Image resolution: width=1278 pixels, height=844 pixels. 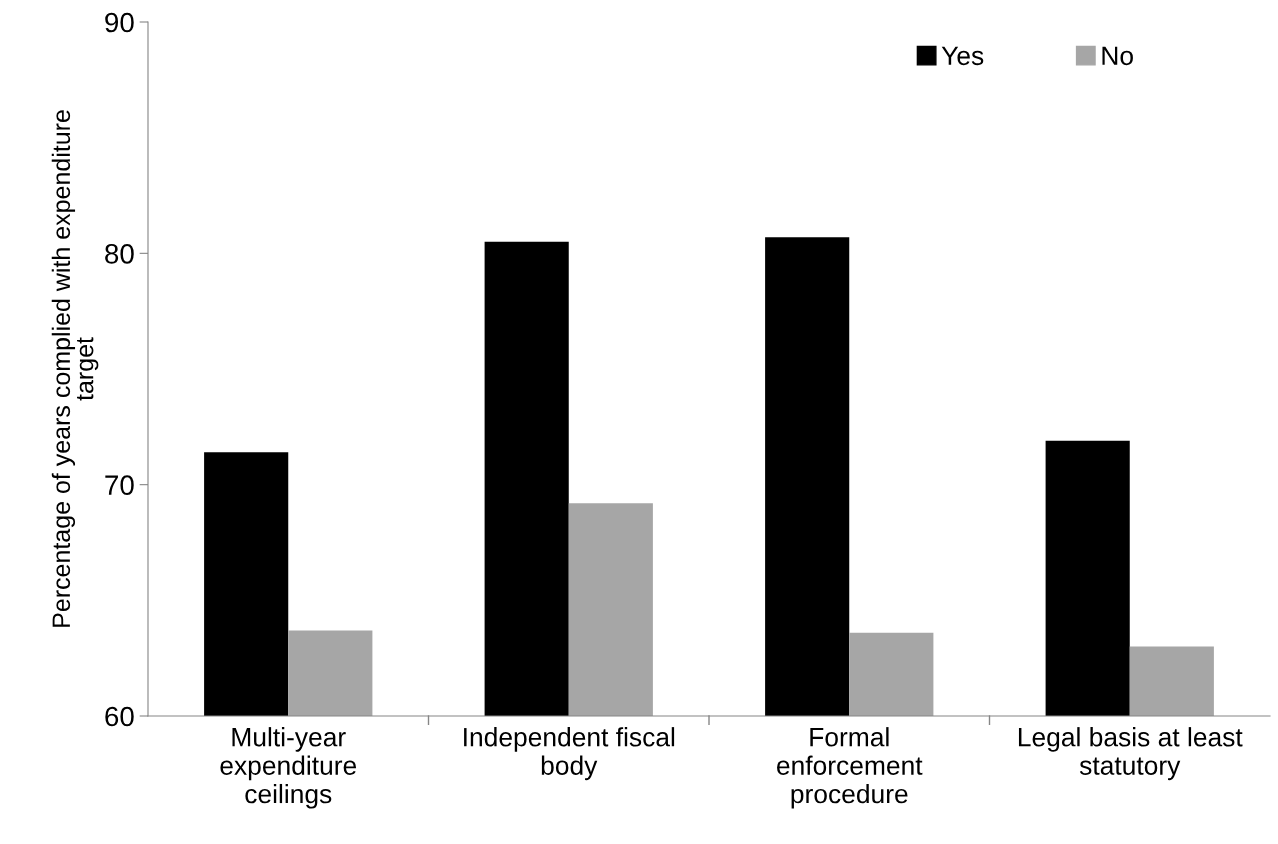 What do you see at coordinates (119, 22) in the screenshot?
I see `y-tick-label: 90` at bounding box center [119, 22].